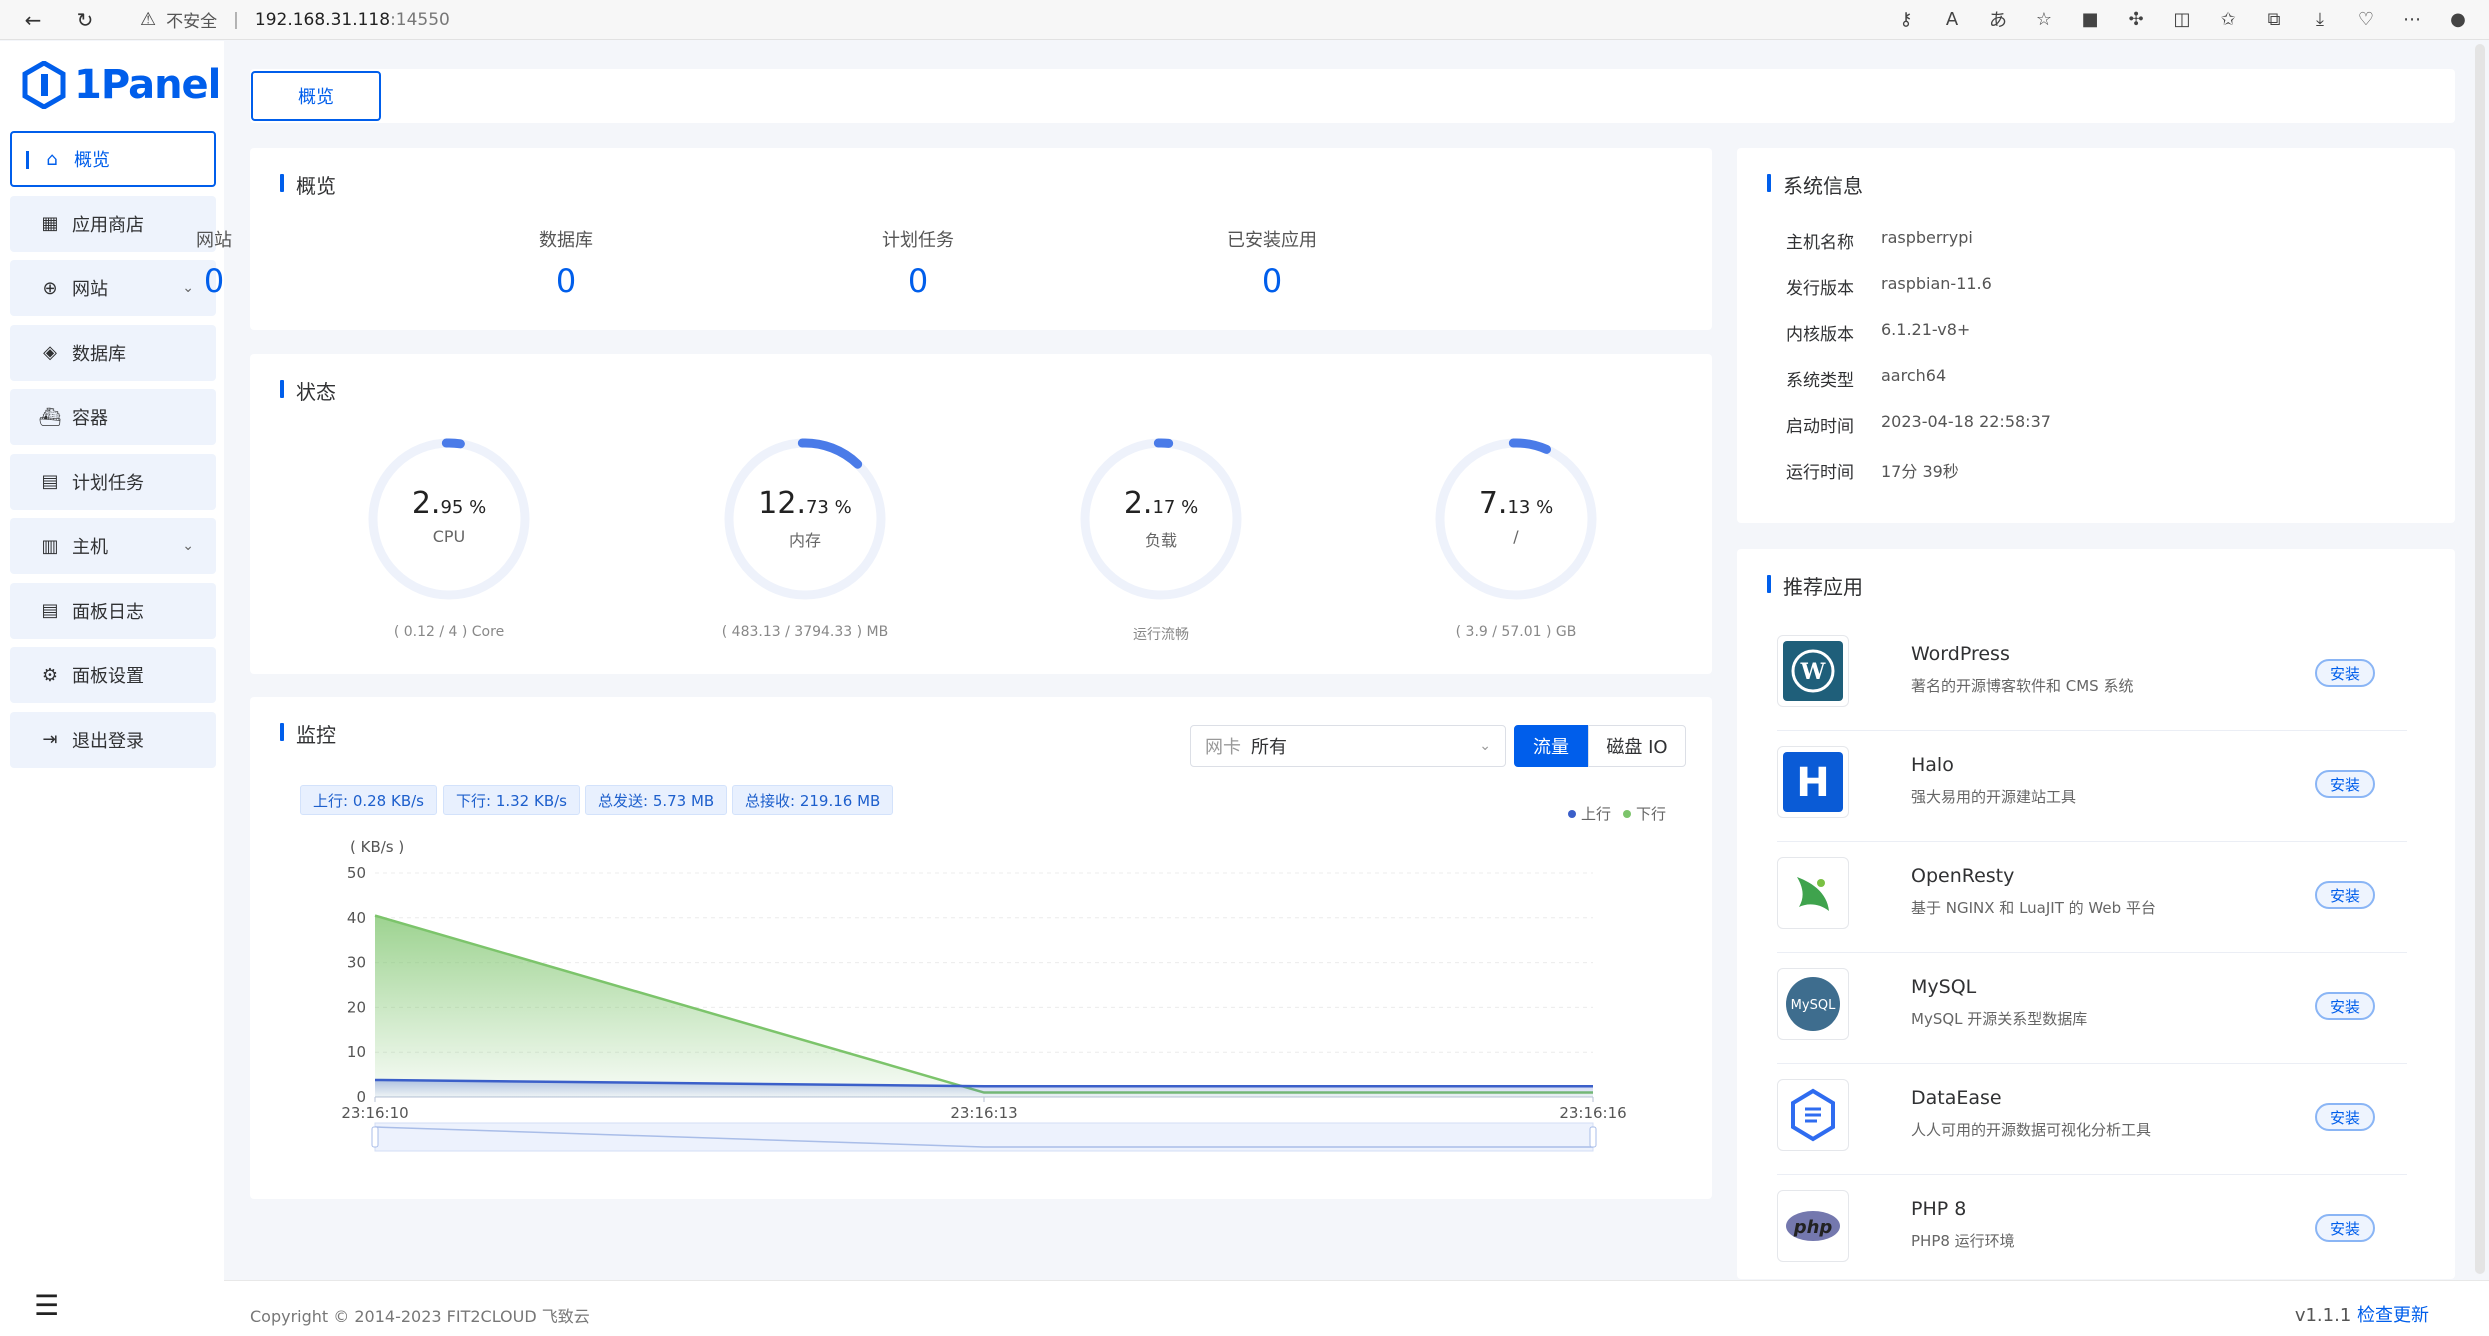 This screenshot has height=1336, width=2489. What do you see at coordinates (1813, 671) in the screenshot?
I see `wordpress-icon: W` at bounding box center [1813, 671].